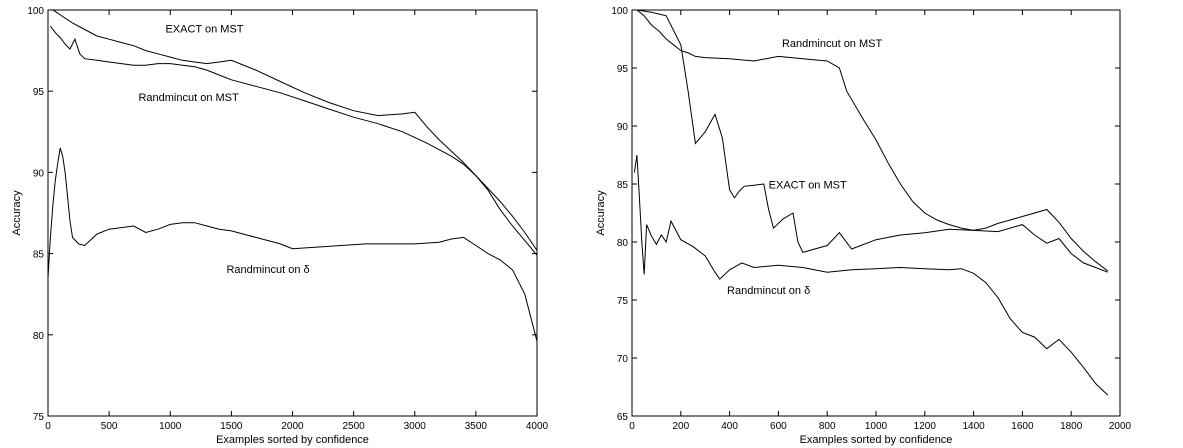  I want to click on x-tick-label: 2500, so click(354, 426).